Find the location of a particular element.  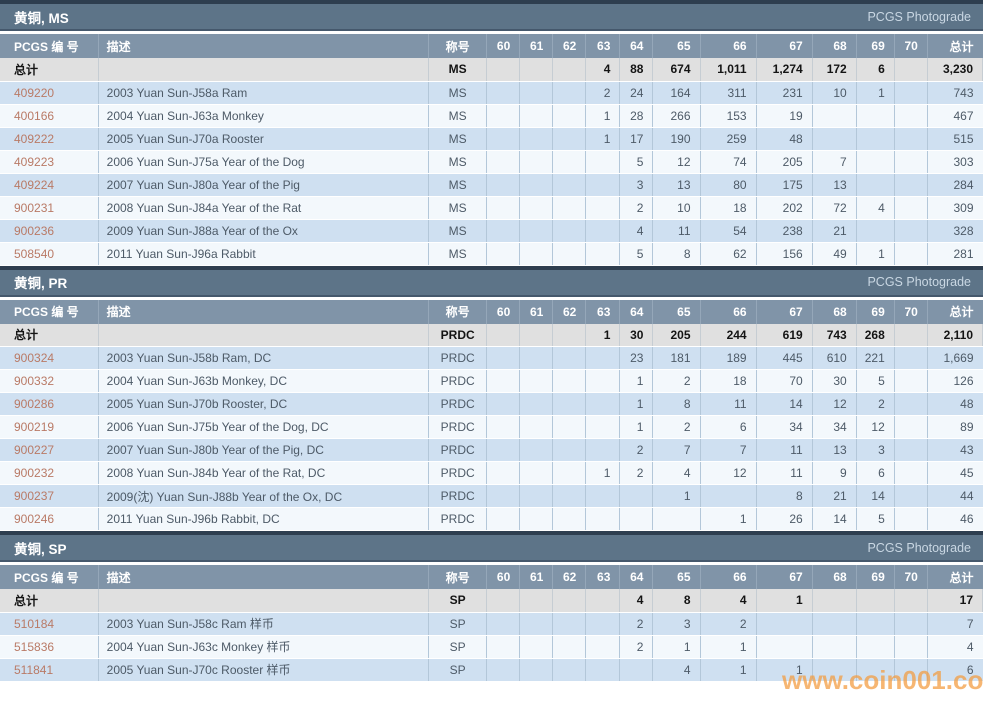

grade-cell-64: 24 is located at coordinates (636, 93).